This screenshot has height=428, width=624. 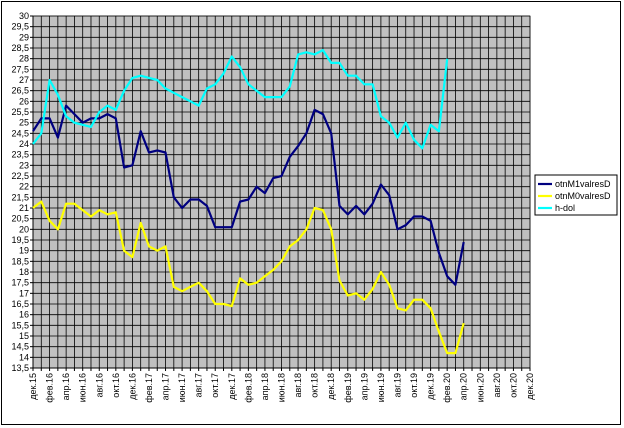 What do you see at coordinates (497, 385) in the screenshot?
I see `x-tick-label: авг.20` at bounding box center [497, 385].